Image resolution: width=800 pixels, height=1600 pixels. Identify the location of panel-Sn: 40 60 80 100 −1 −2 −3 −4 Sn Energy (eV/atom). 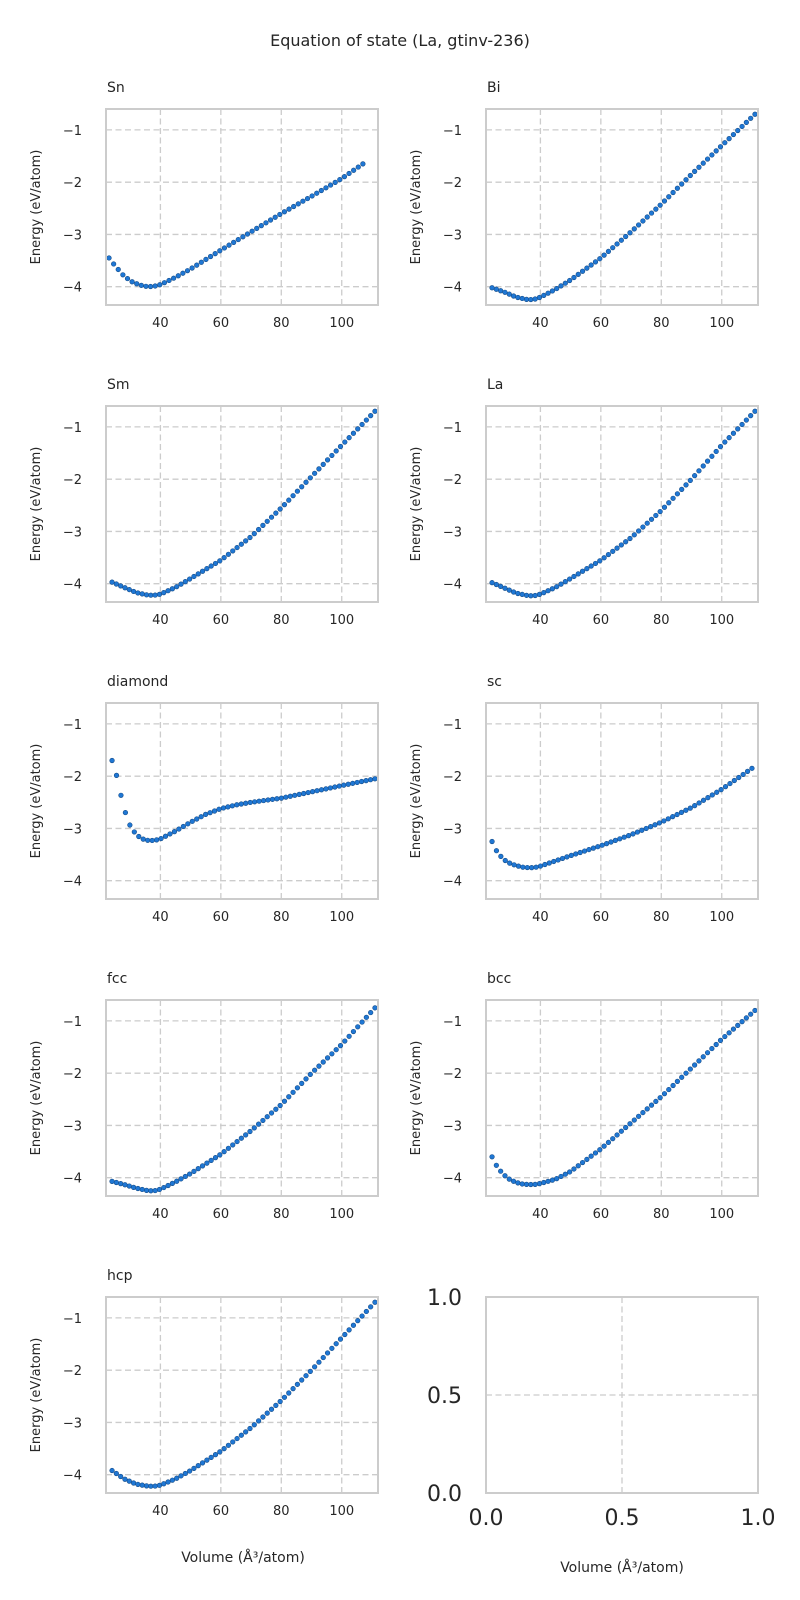
(204, 205).